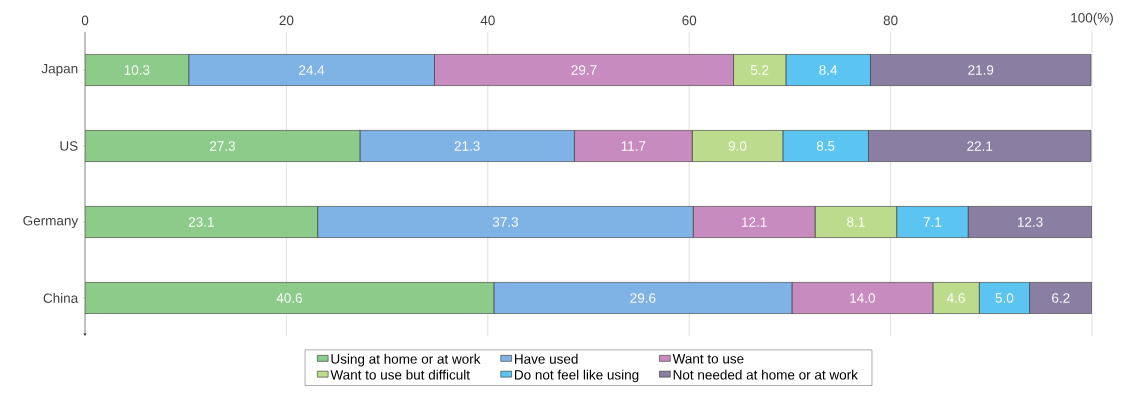  I want to click on data-label: 11.7, so click(633, 146).